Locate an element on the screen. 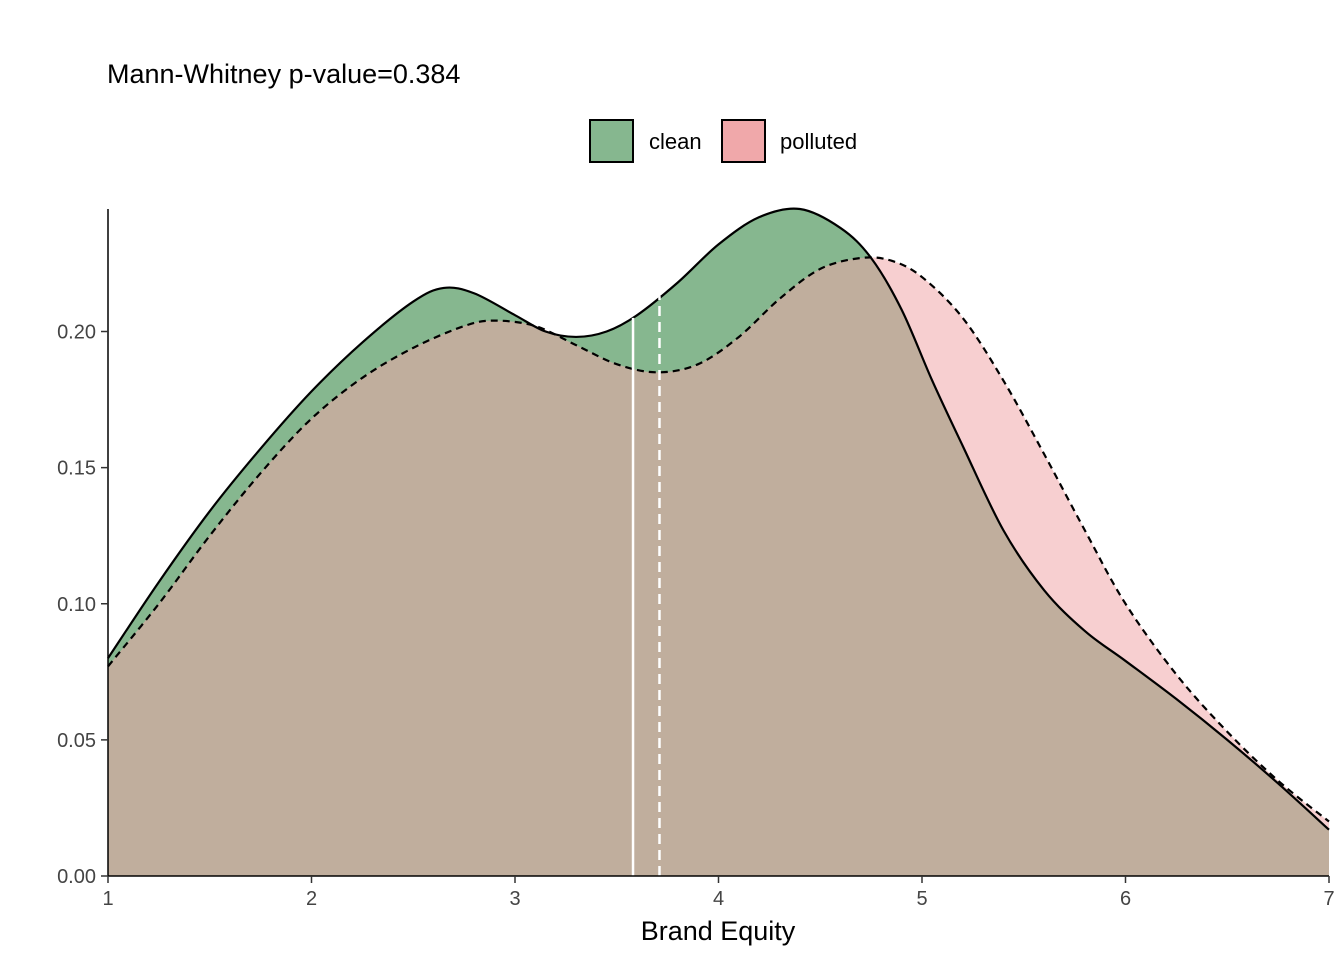 The height and width of the screenshot is (960, 1344). y-tick-label: 0.00 is located at coordinates (76, 877).